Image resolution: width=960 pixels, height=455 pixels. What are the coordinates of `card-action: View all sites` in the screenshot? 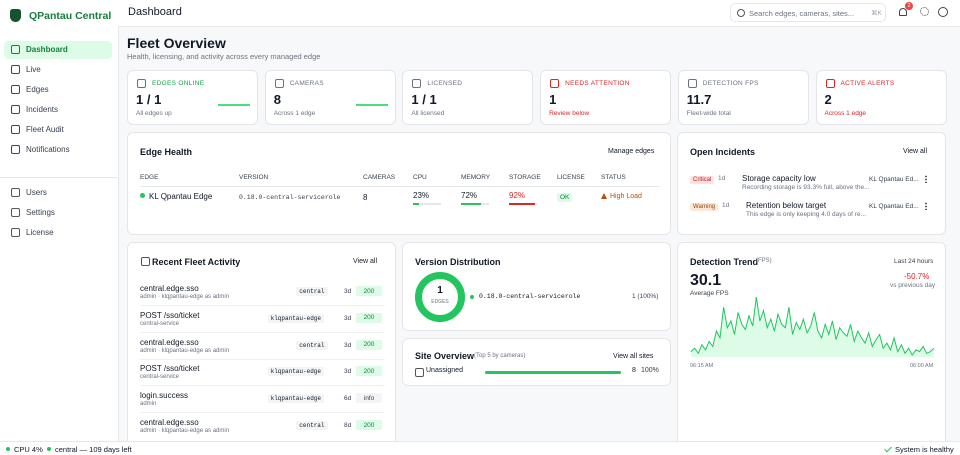 It's located at (633, 356).